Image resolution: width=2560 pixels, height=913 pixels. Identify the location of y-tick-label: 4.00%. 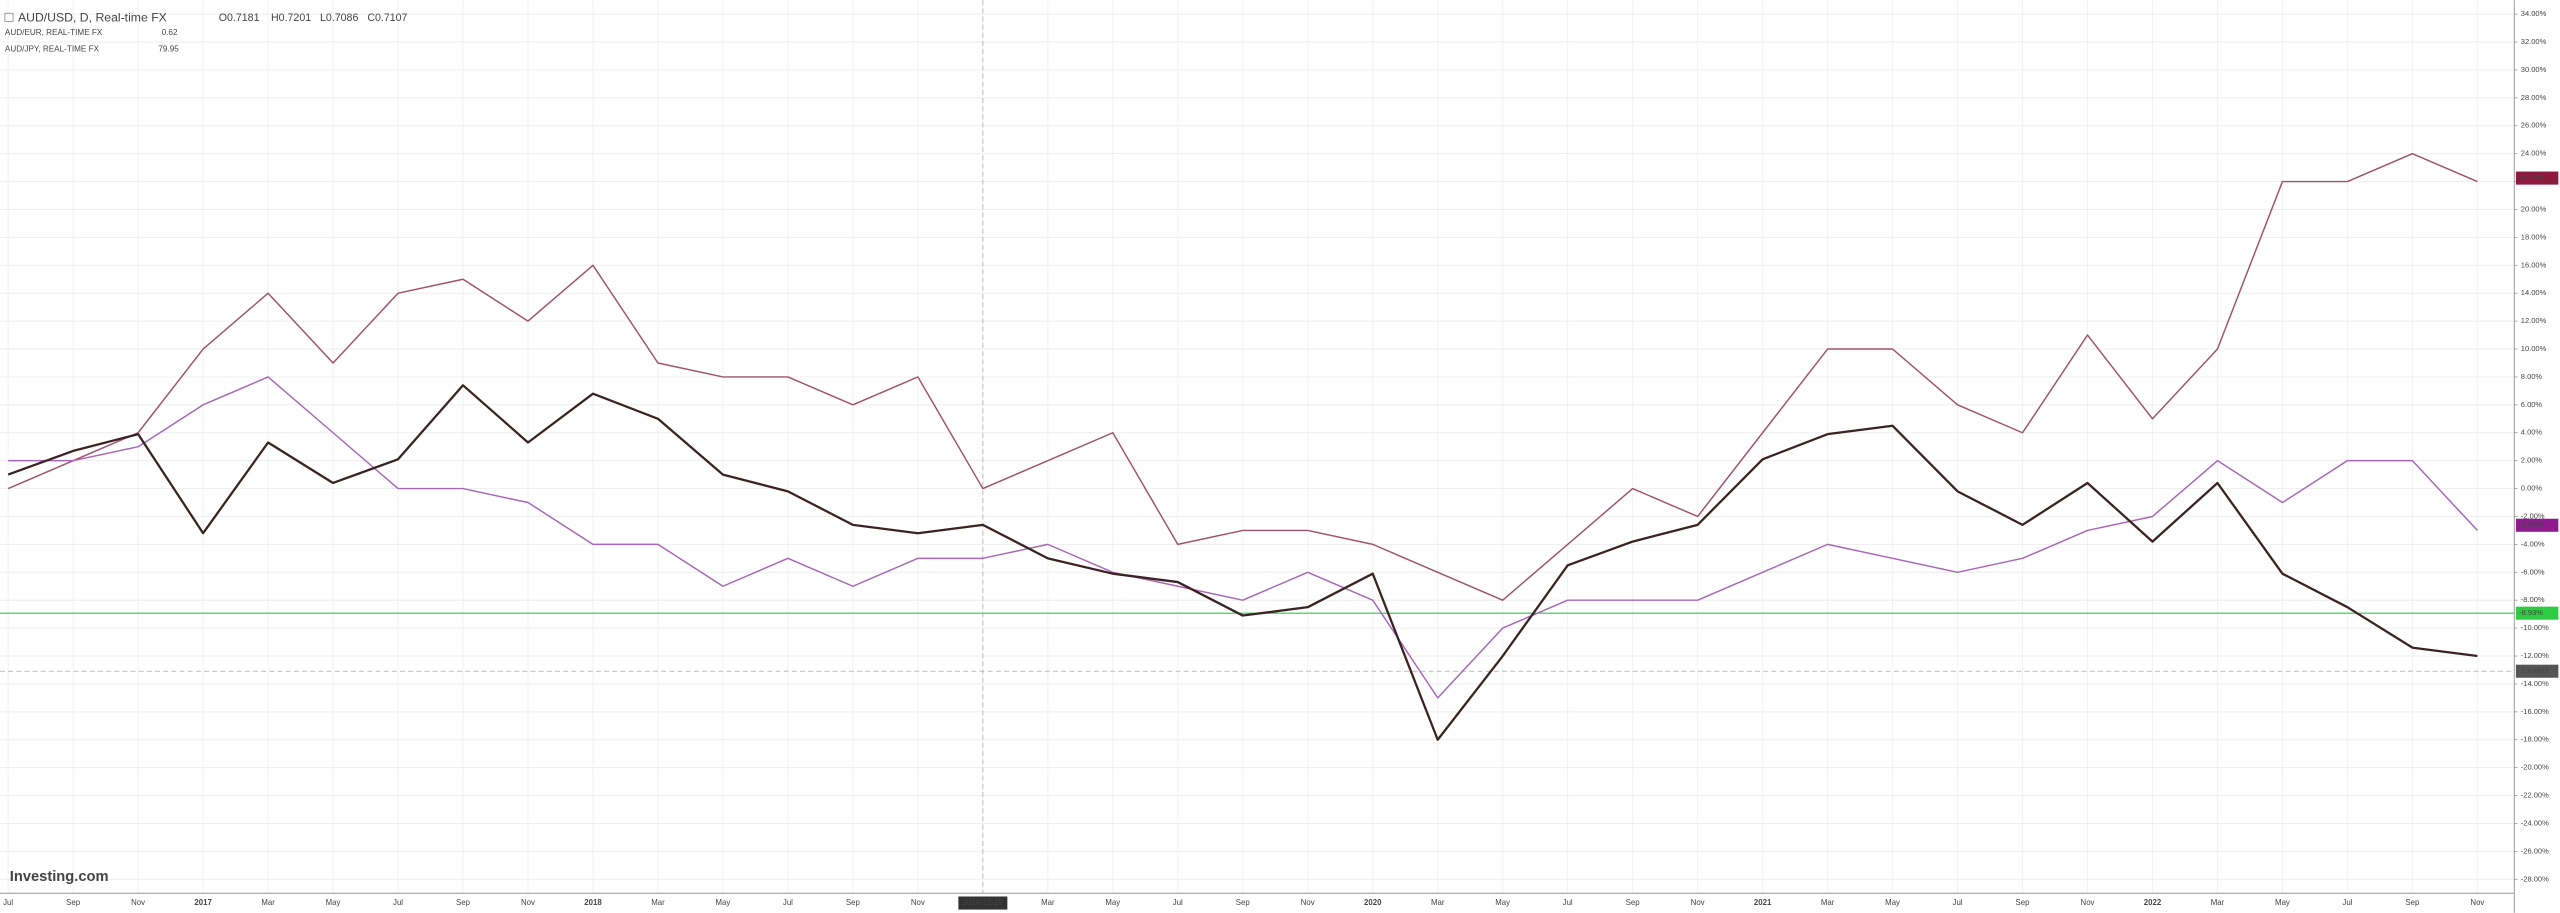
(2532, 432).